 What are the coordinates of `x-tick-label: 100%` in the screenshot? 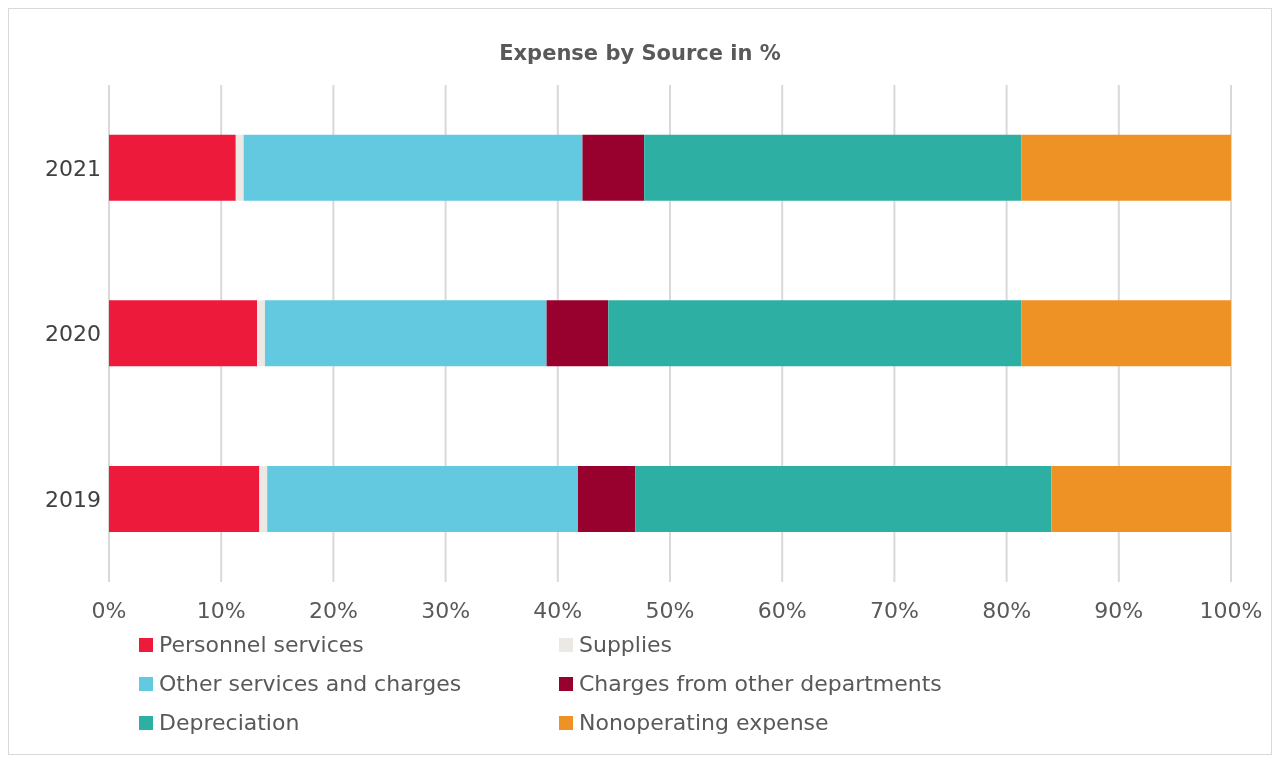 It's located at (1231, 610).